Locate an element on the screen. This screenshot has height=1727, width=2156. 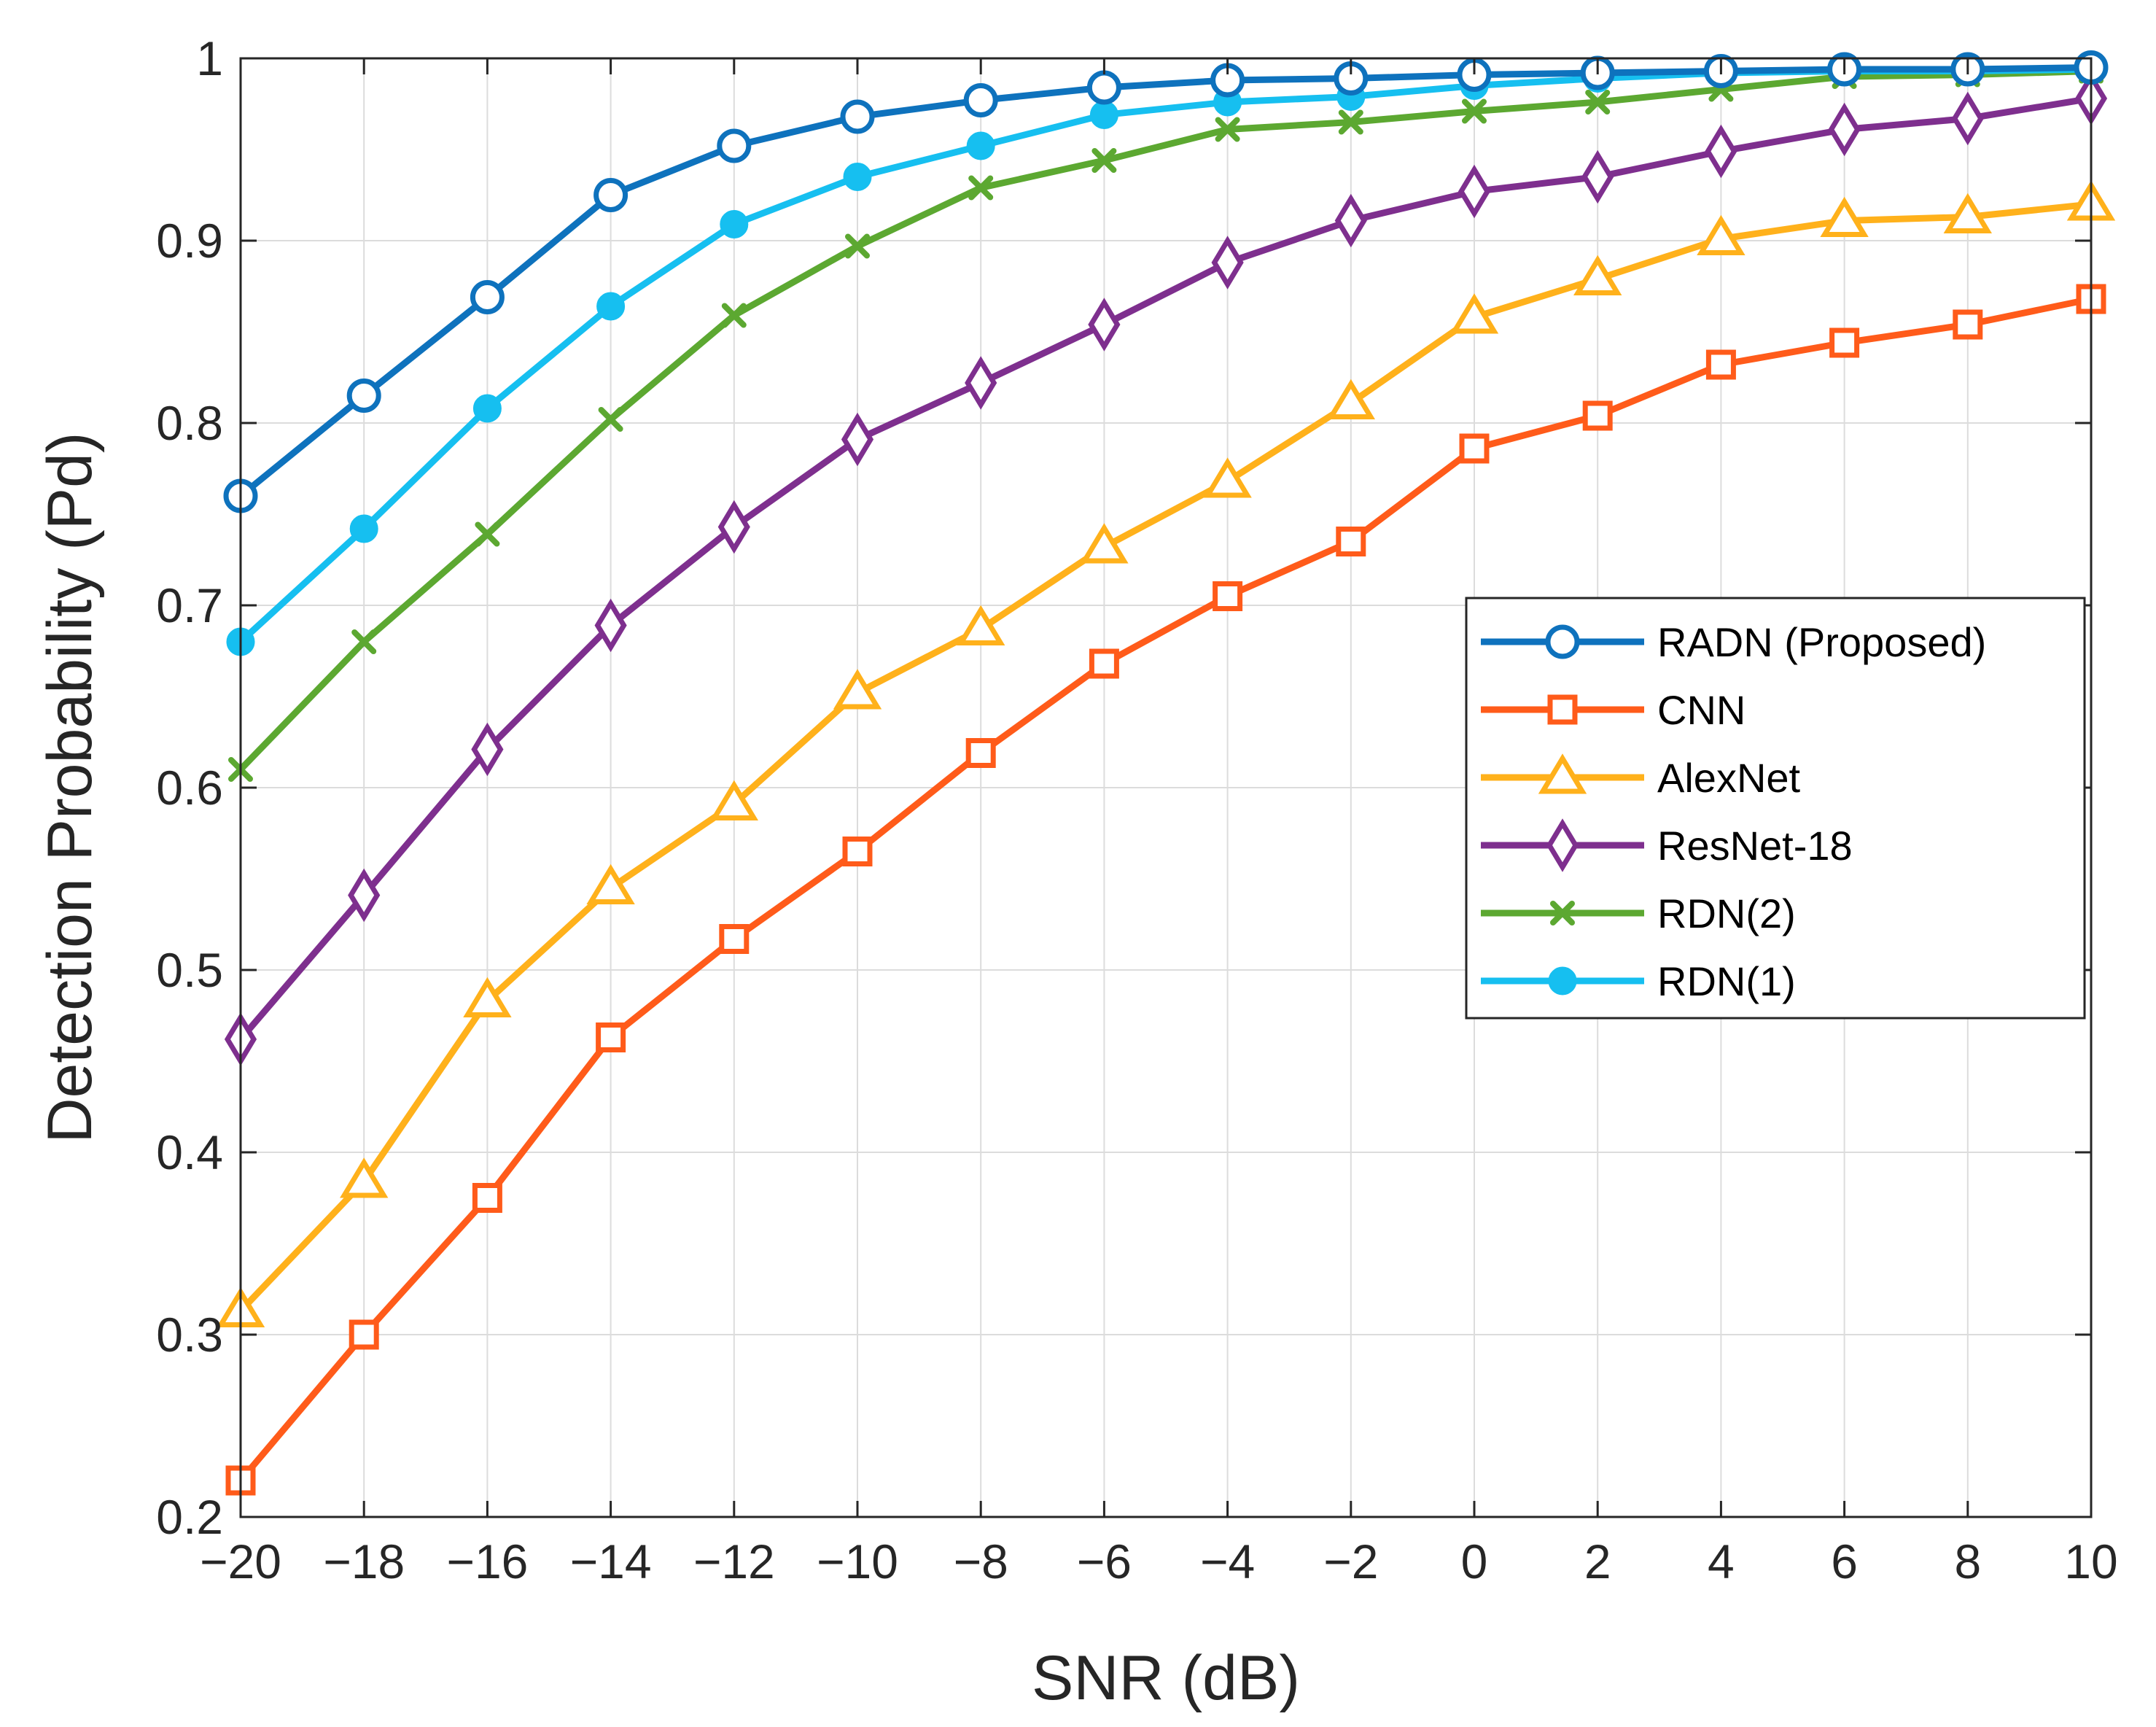
y-tick-label: 0.3 is located at coordinates (189, 1335).